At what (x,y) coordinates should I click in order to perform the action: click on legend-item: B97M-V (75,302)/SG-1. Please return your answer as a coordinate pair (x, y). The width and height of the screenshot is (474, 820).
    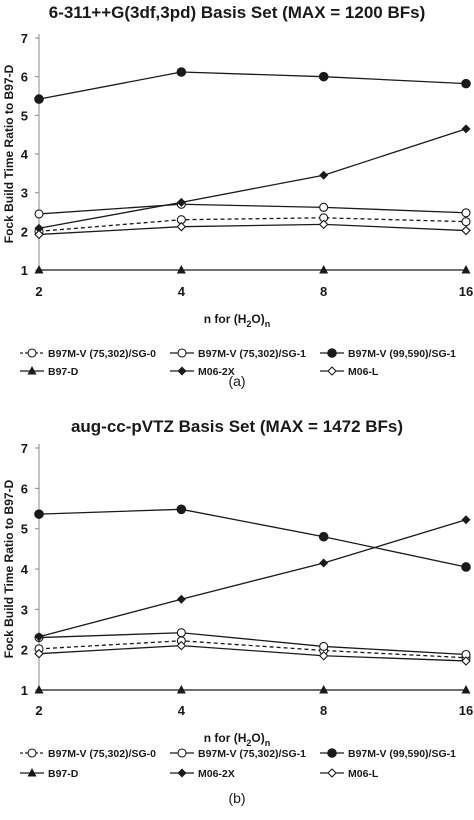
    Looking at the image, I should click on (238, 354).